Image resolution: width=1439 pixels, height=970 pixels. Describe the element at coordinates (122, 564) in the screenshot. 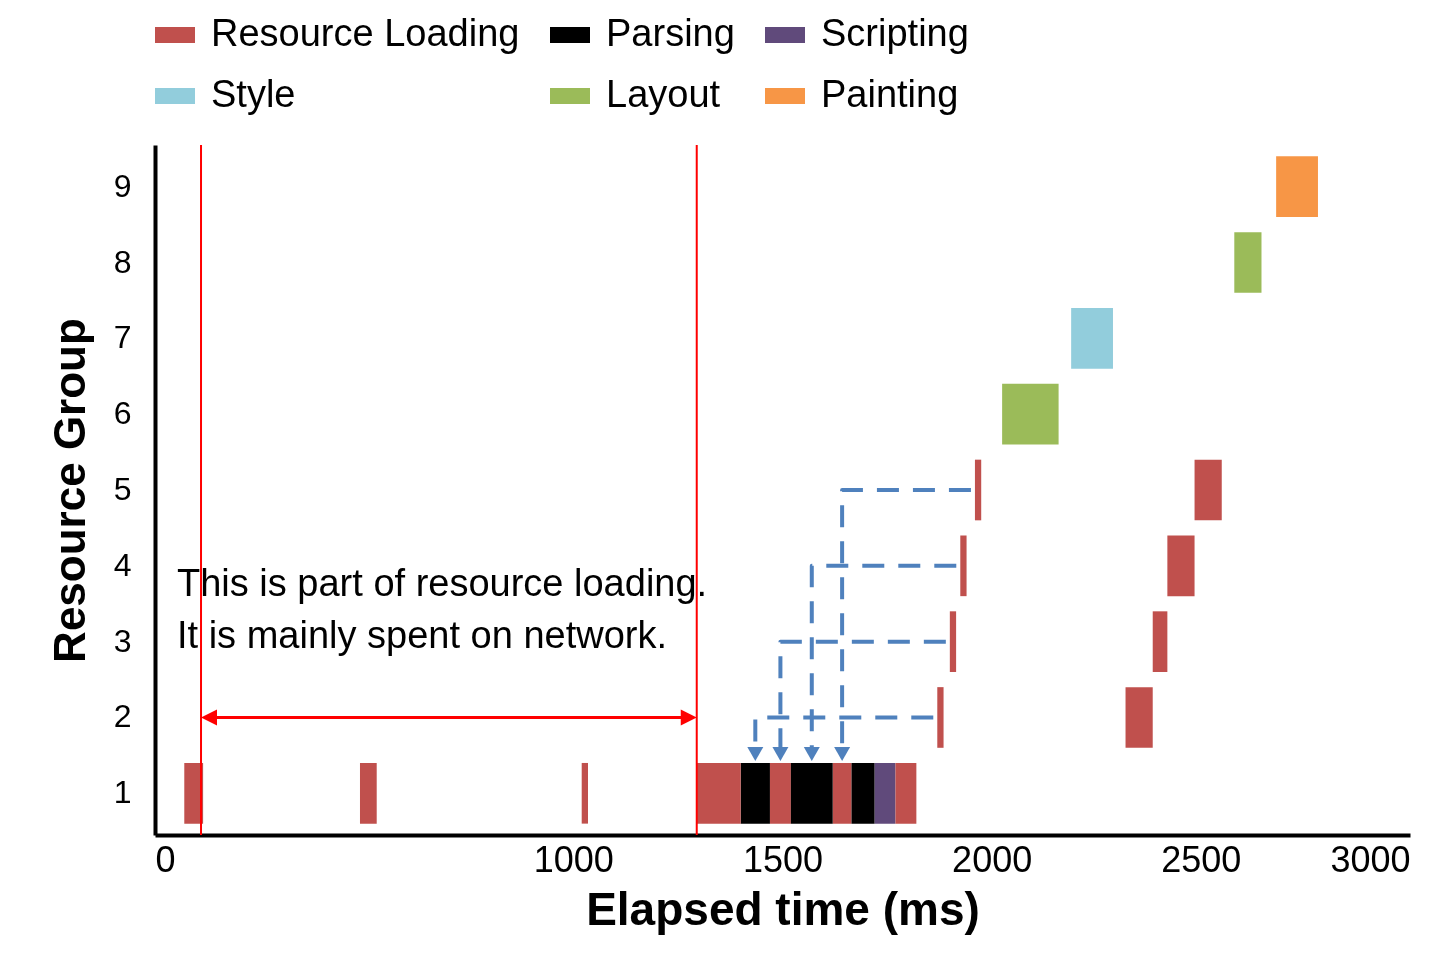

I see `y-tick-label: 4` at that location.